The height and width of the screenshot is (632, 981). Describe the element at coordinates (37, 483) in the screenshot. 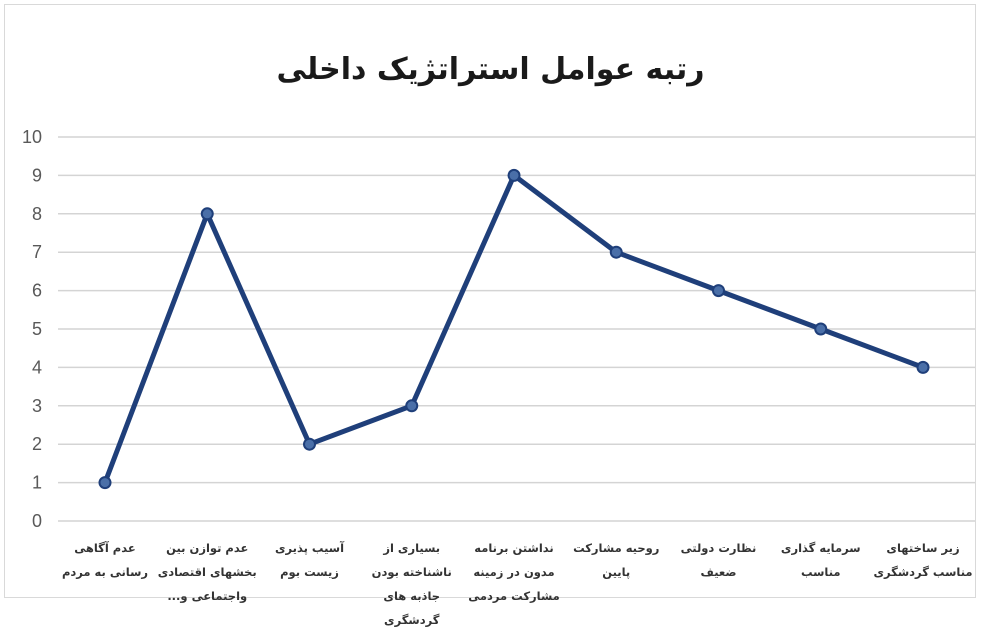

I see `y-tick-label: 1` at that location.